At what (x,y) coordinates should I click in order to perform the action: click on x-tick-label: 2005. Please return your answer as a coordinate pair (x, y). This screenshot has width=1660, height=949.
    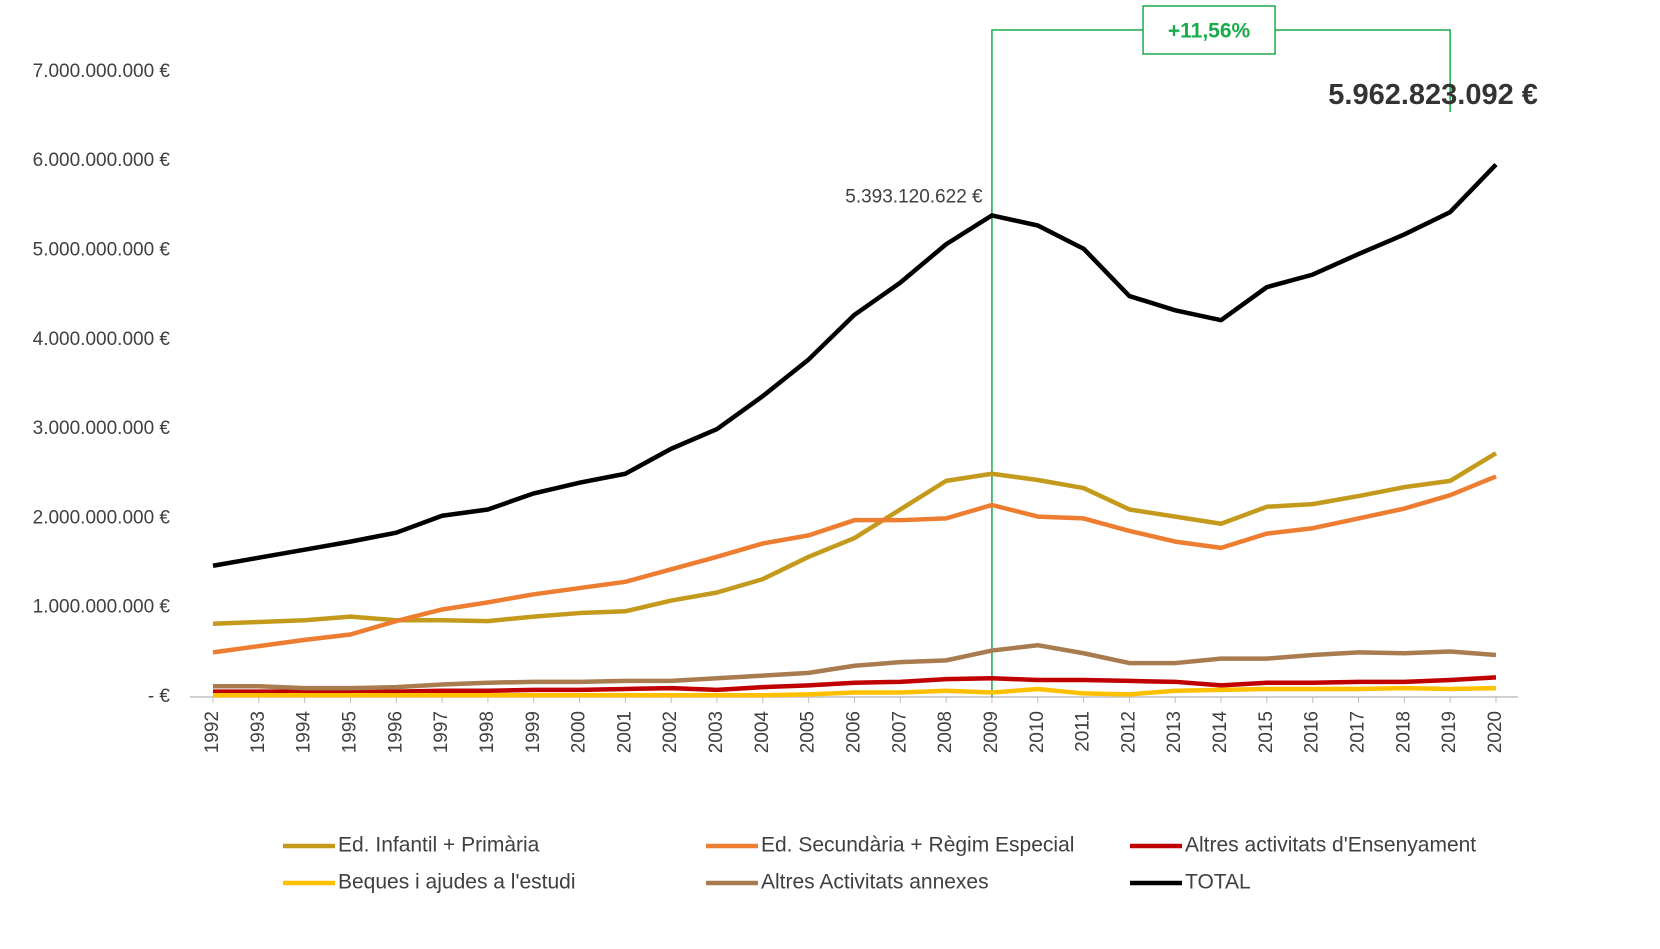
    Looking at the image, I should click on (808, 732).